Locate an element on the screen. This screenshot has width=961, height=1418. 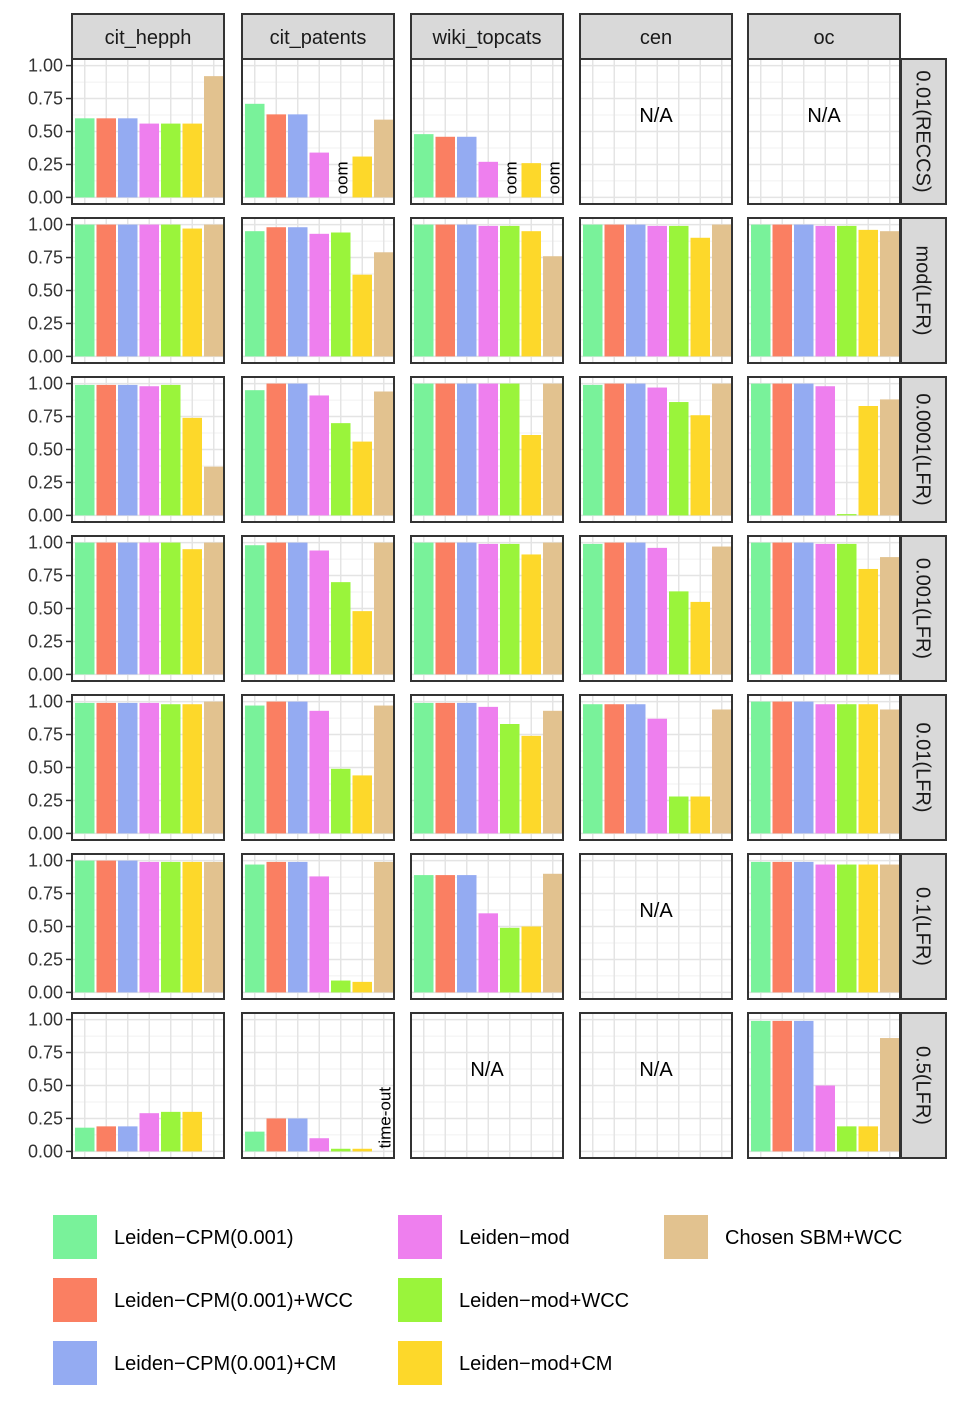
bar-annotation-time-out: time-out is located at coordinates (385, 1118).